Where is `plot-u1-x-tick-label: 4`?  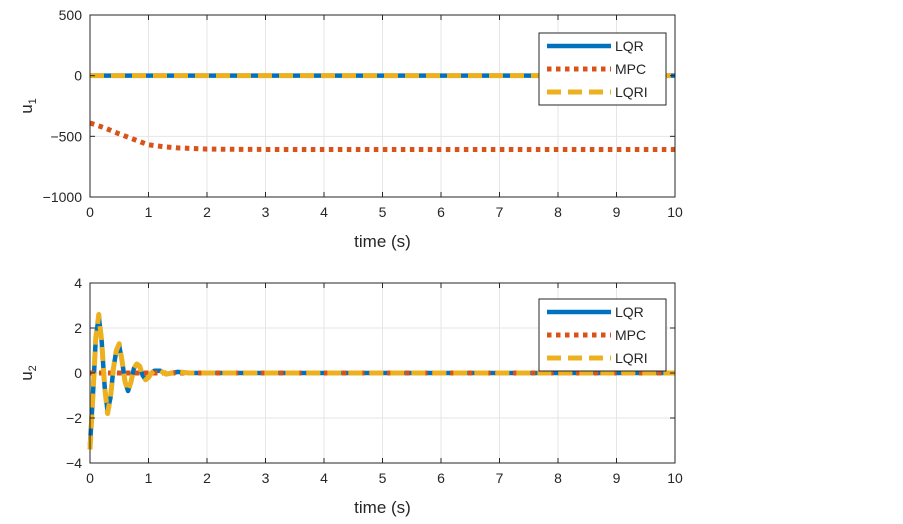
plot-u1-x-tick-label: 4 is located at coordinates (324, 212).